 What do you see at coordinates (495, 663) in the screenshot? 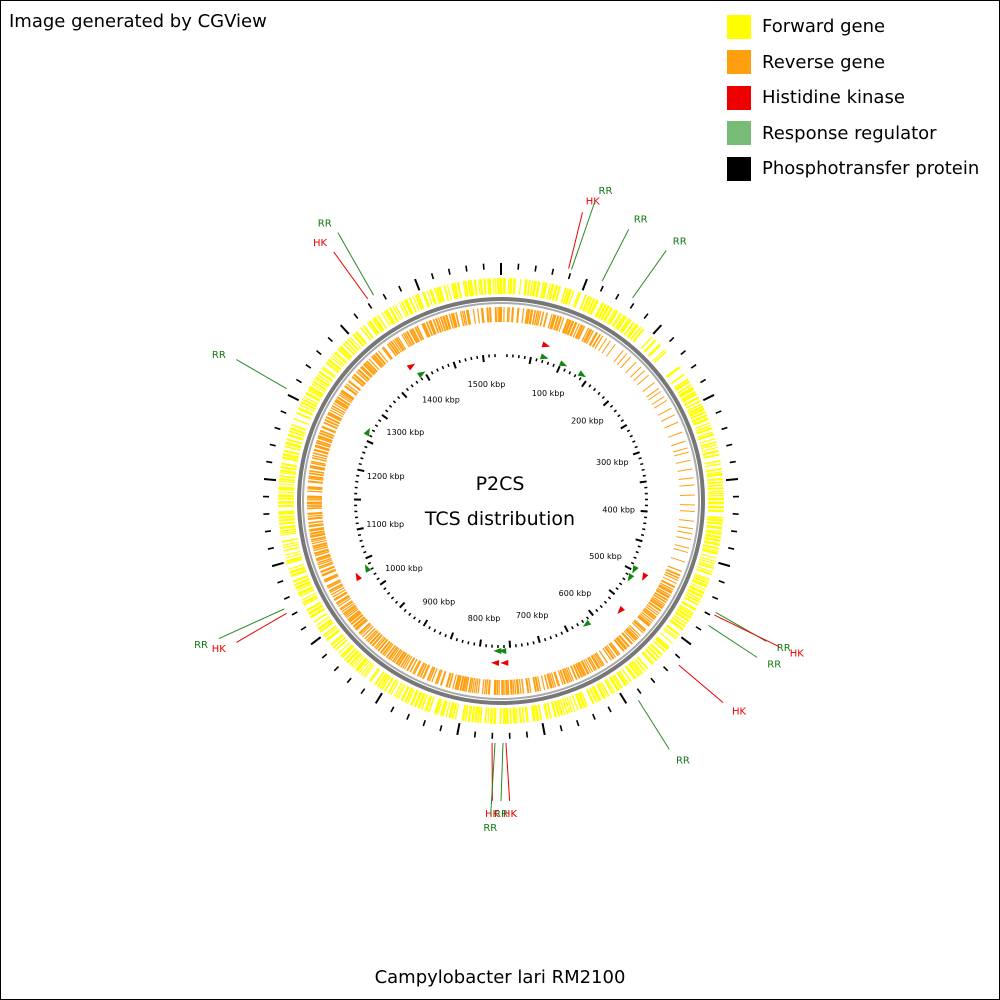
I see `hk-marker` at bounding box center [495, 663].